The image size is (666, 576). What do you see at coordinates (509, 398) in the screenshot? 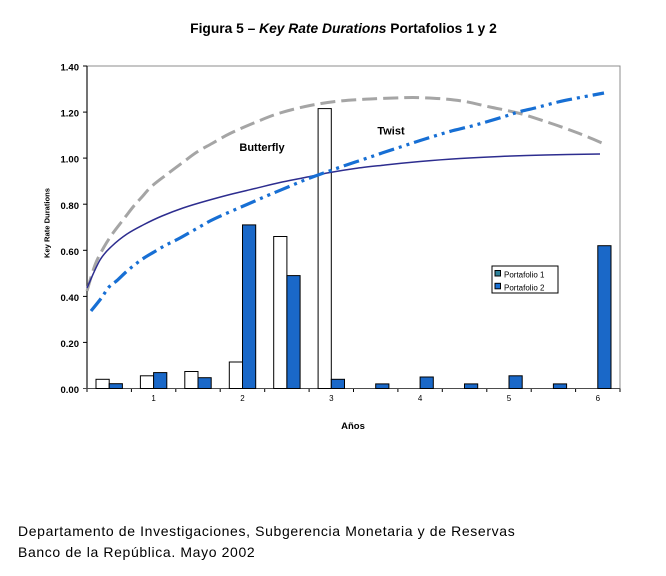
I see `svg-text: 5` at bounding box center [509, 398].